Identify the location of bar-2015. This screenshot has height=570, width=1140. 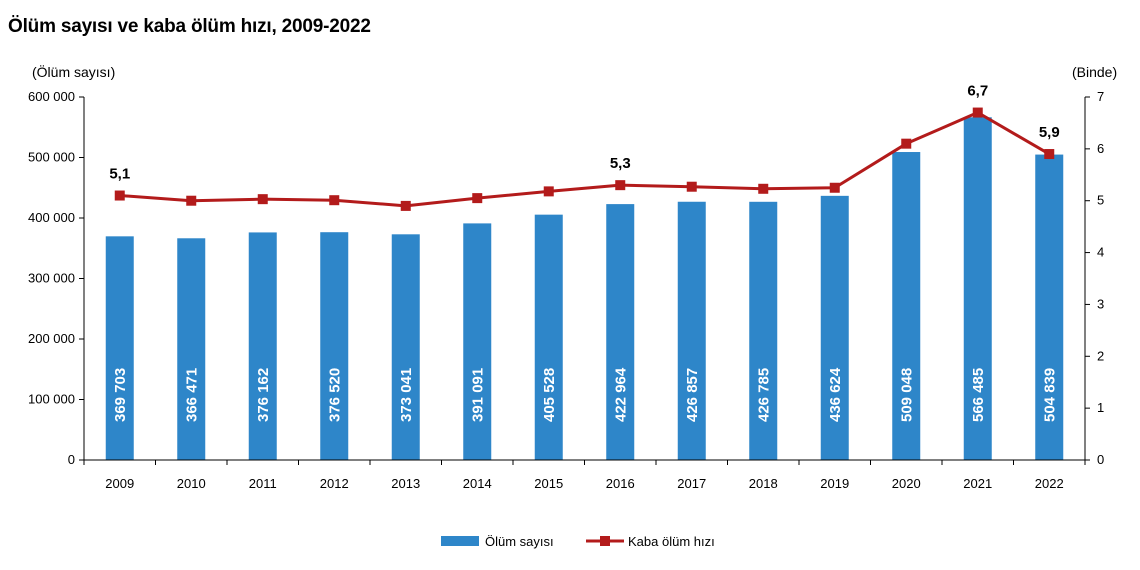
(548, 337).